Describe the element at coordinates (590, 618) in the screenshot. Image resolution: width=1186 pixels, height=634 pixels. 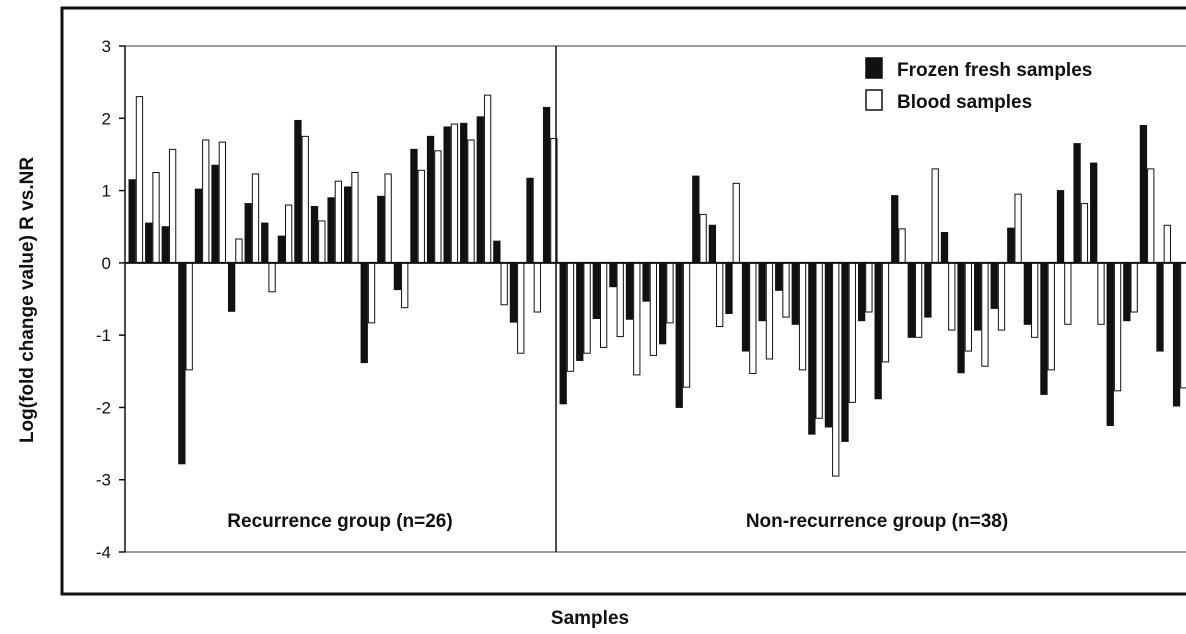
I see `x-axis-title: Samples` at that location.